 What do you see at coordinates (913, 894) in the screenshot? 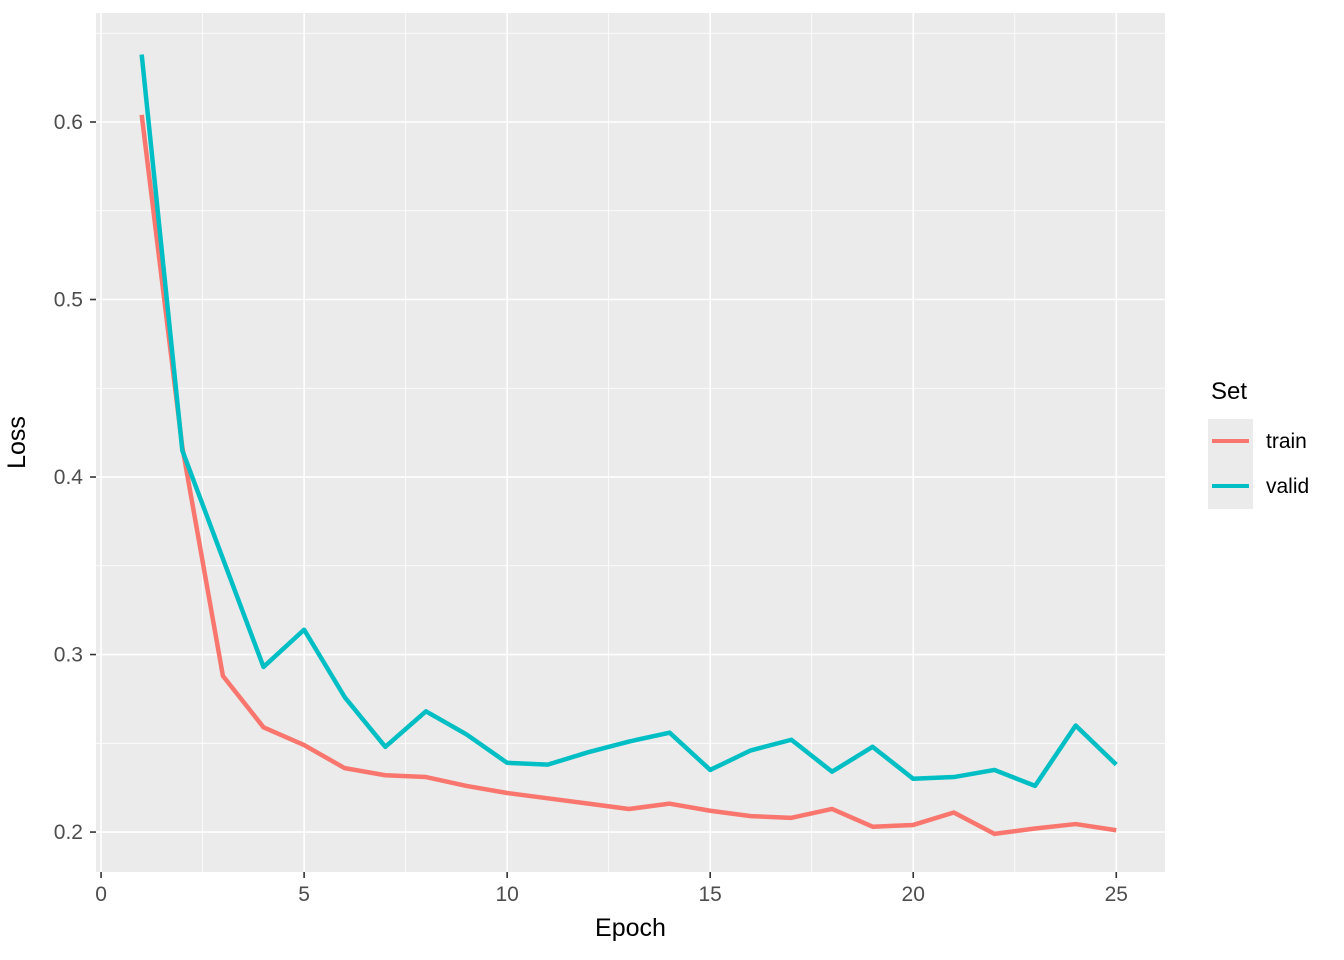
I see `x-tick-label: 20` at bounding box center [913, 894].